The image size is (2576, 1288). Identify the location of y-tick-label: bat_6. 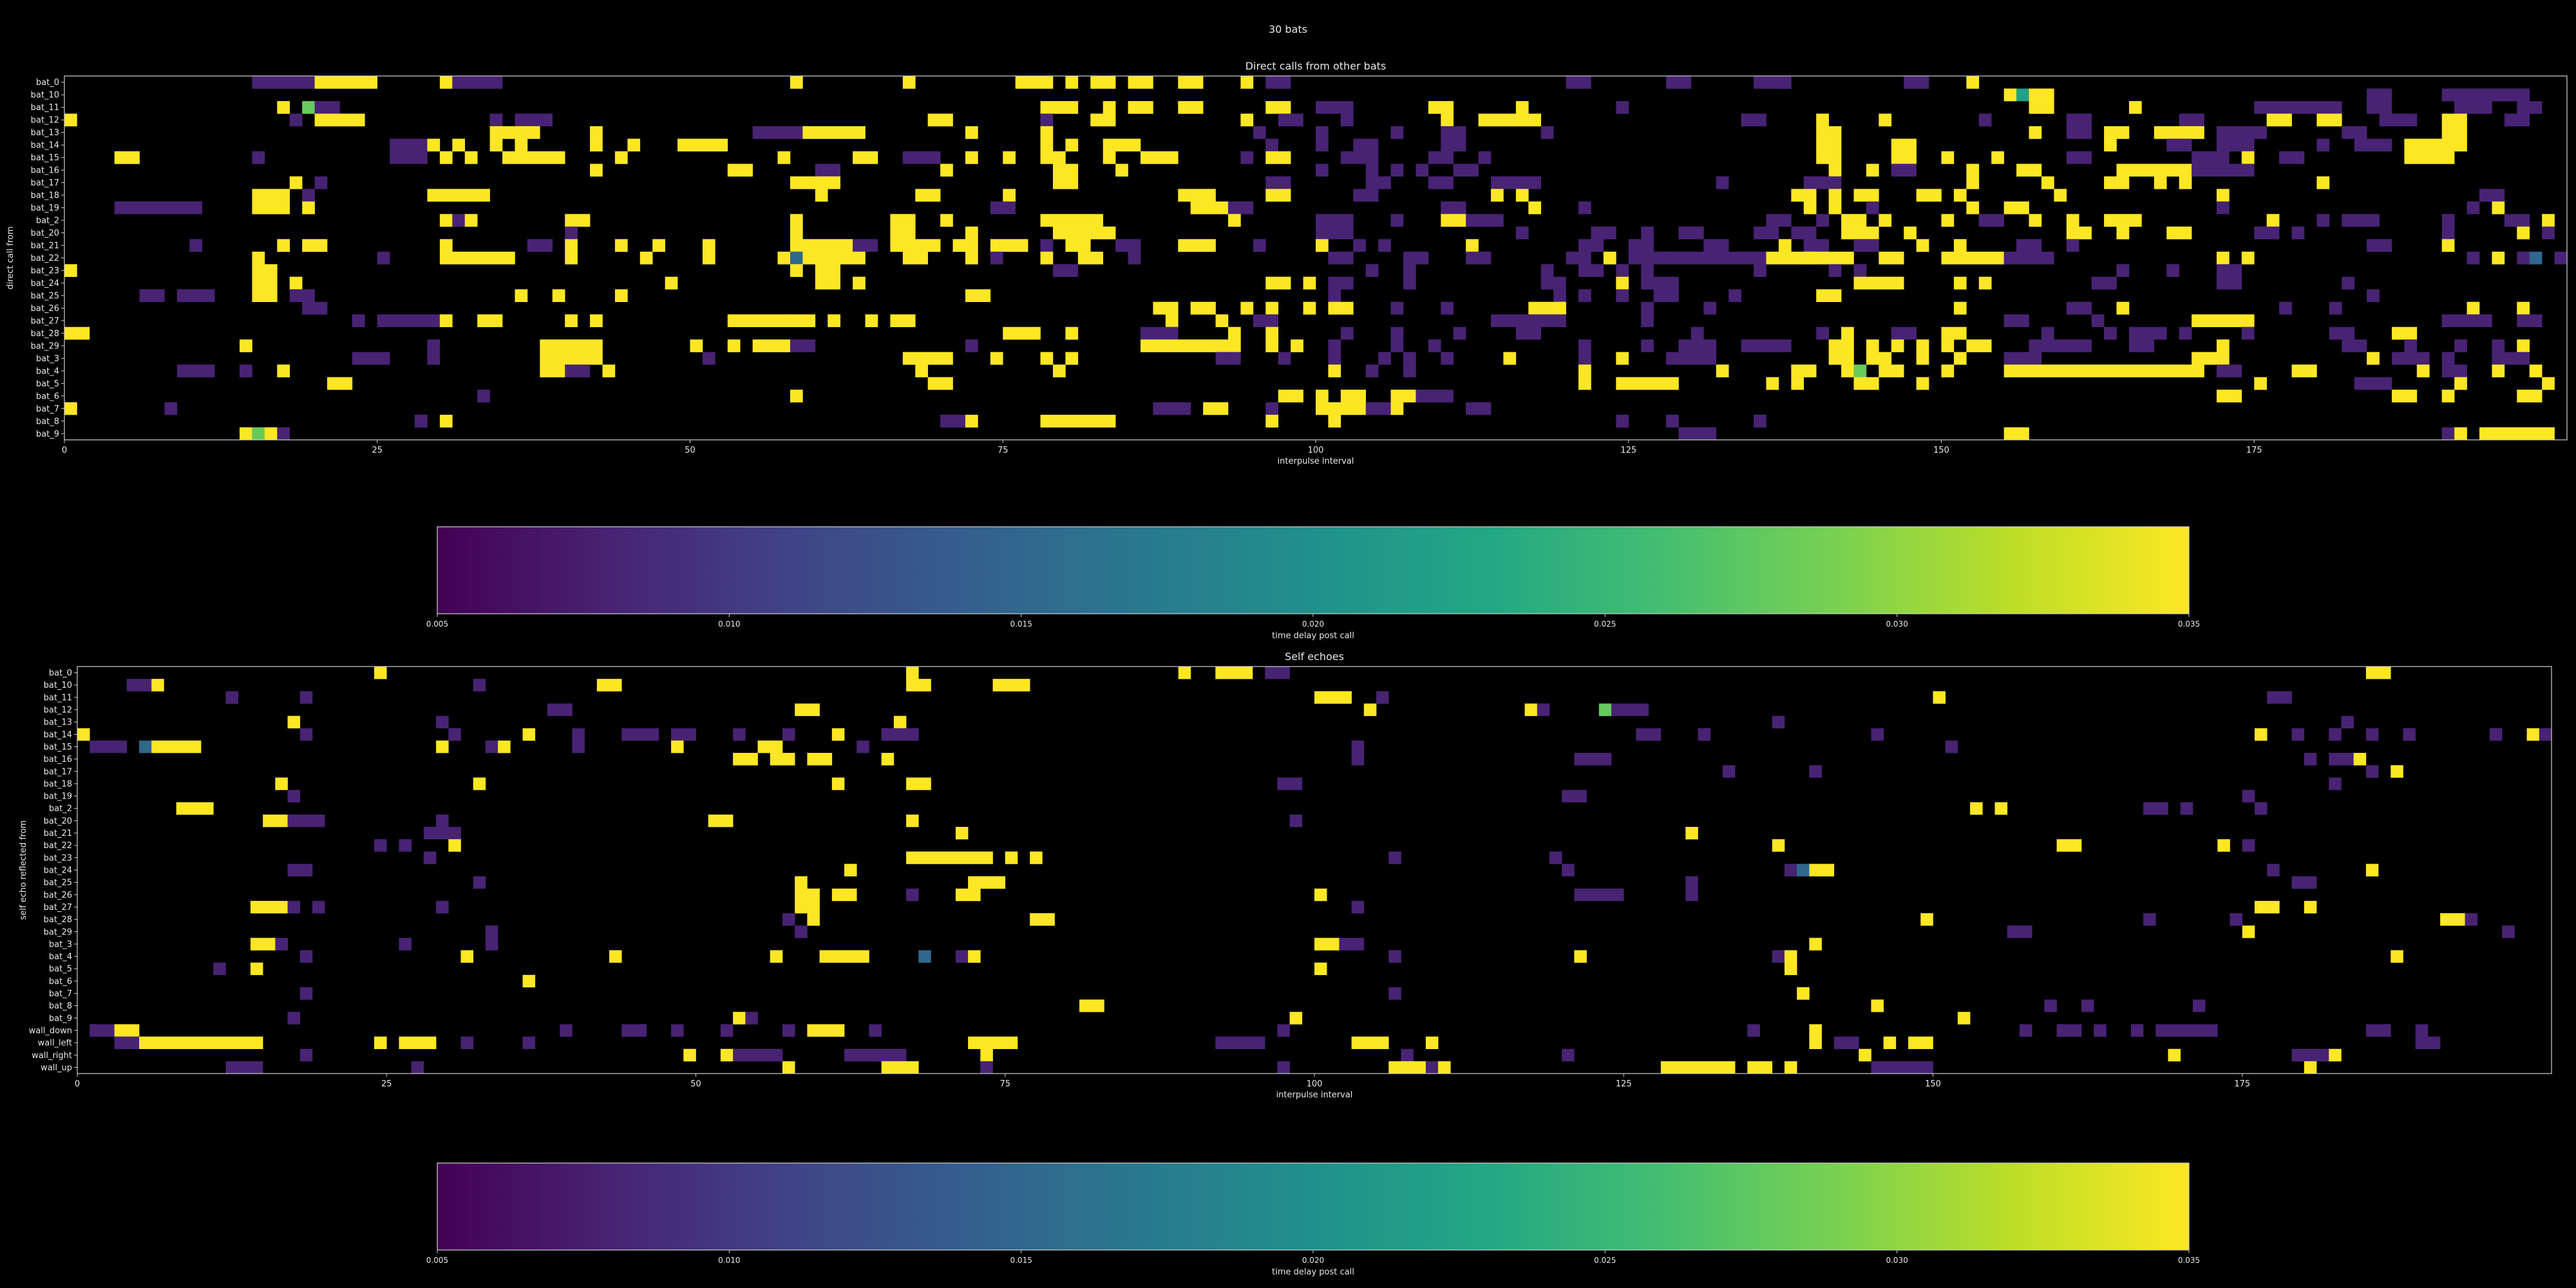
(60, 982).